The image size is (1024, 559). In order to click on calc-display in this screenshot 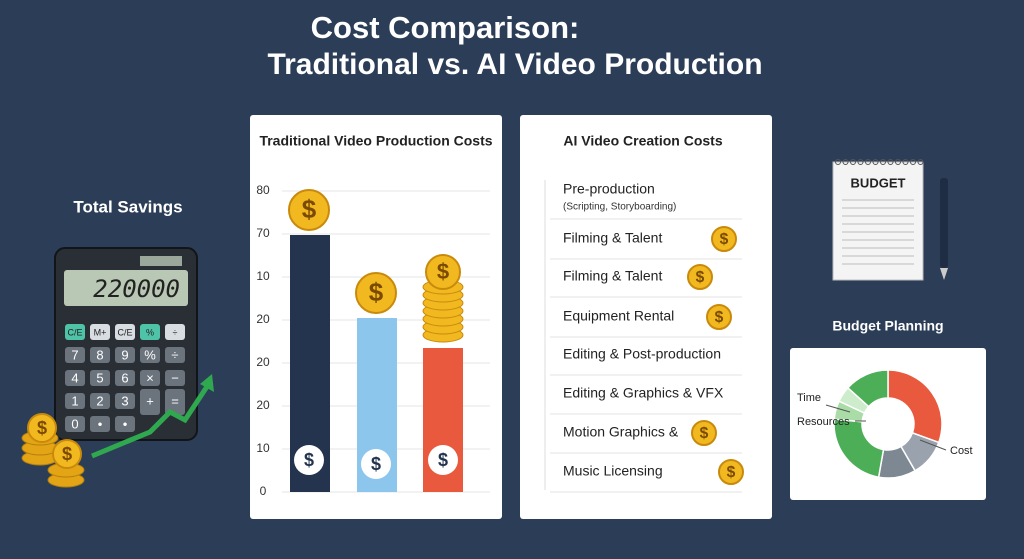, I will do `click(126, 288)`.